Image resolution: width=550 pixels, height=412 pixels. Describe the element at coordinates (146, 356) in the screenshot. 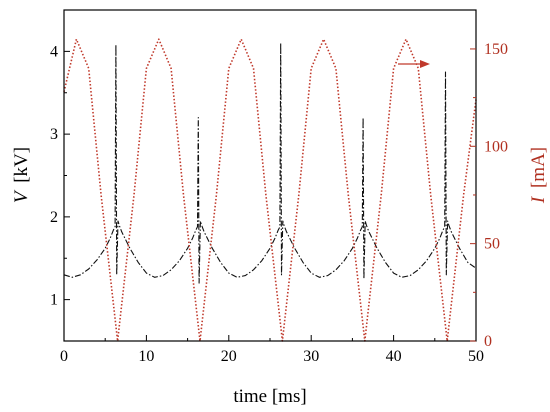

I see `x-tick-label: 10` at that location.